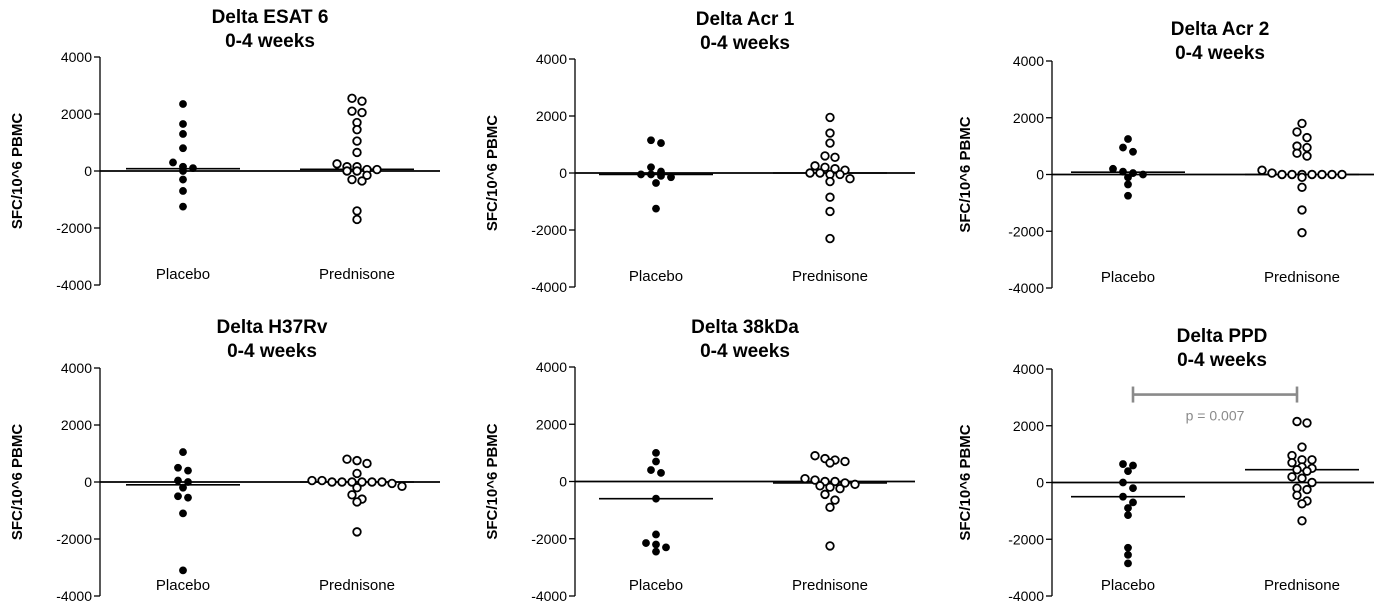  I want to click on y-tick-label: 2000, so click(76, 114).